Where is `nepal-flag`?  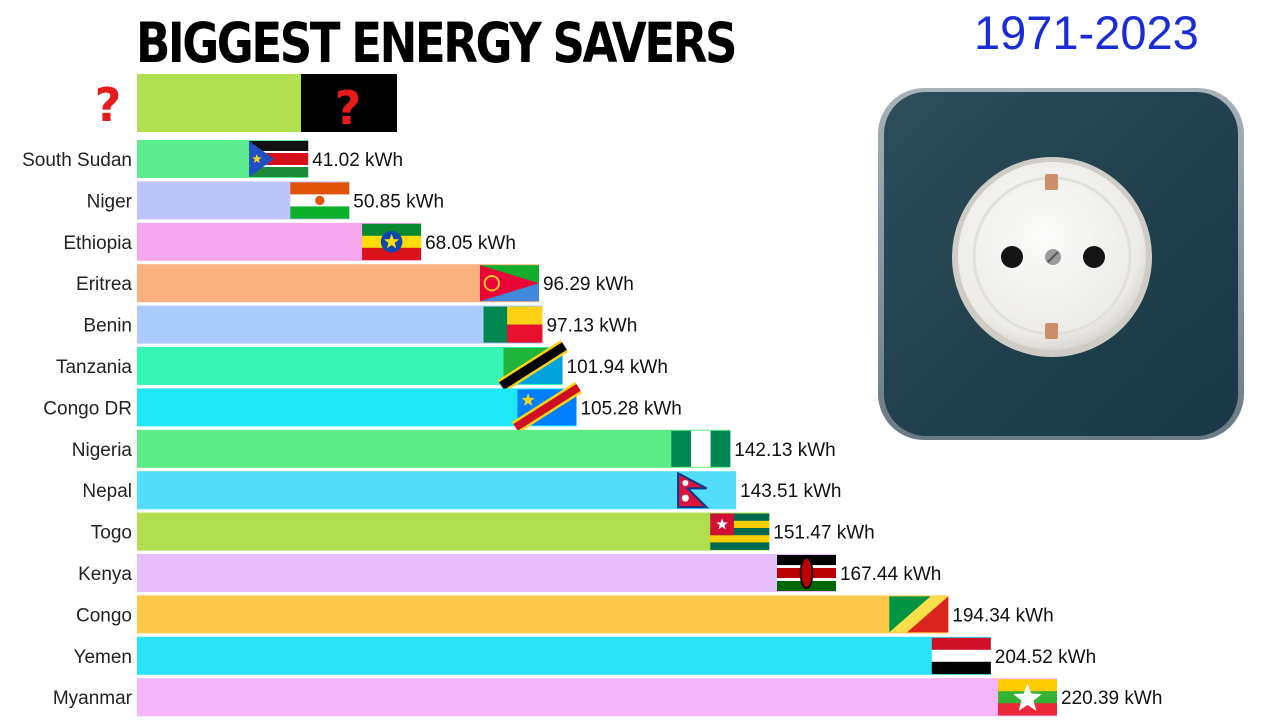
nepal-flag is located at coordinates (693, 490).